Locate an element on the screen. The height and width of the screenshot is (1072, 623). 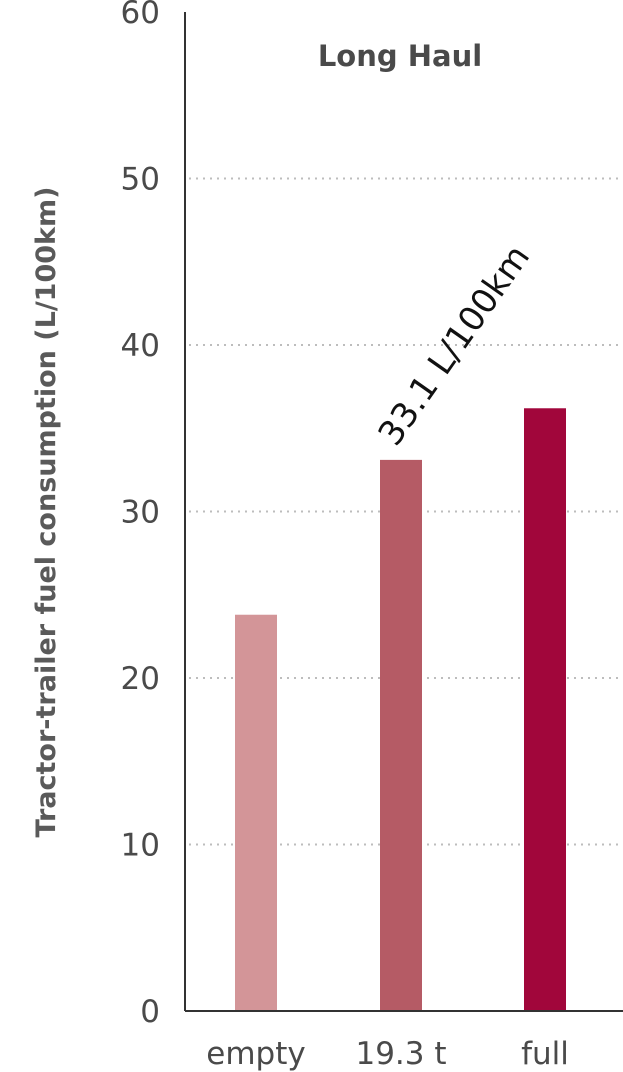
y-tick-label-60: 60 is located at coordinates (140, 15).